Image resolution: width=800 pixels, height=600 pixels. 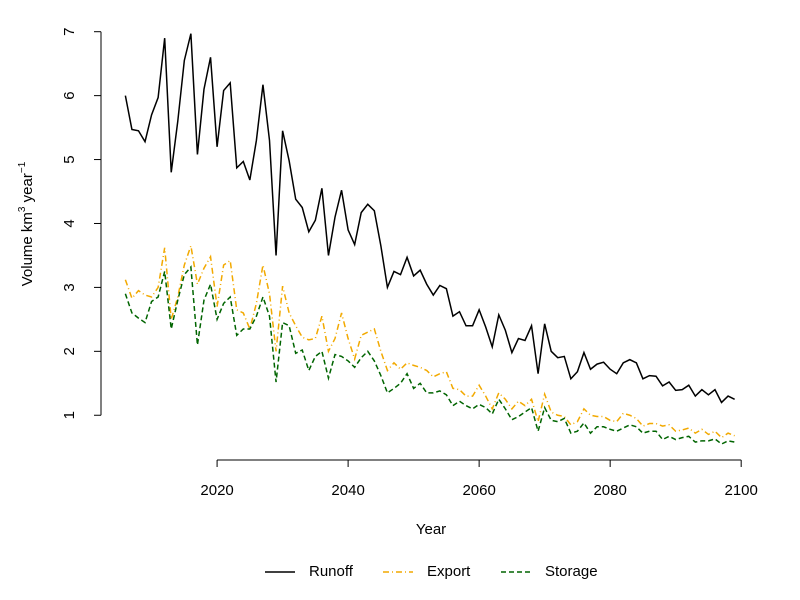 I want to click on x-tick-label: 2060, so click(x=478, y=490).